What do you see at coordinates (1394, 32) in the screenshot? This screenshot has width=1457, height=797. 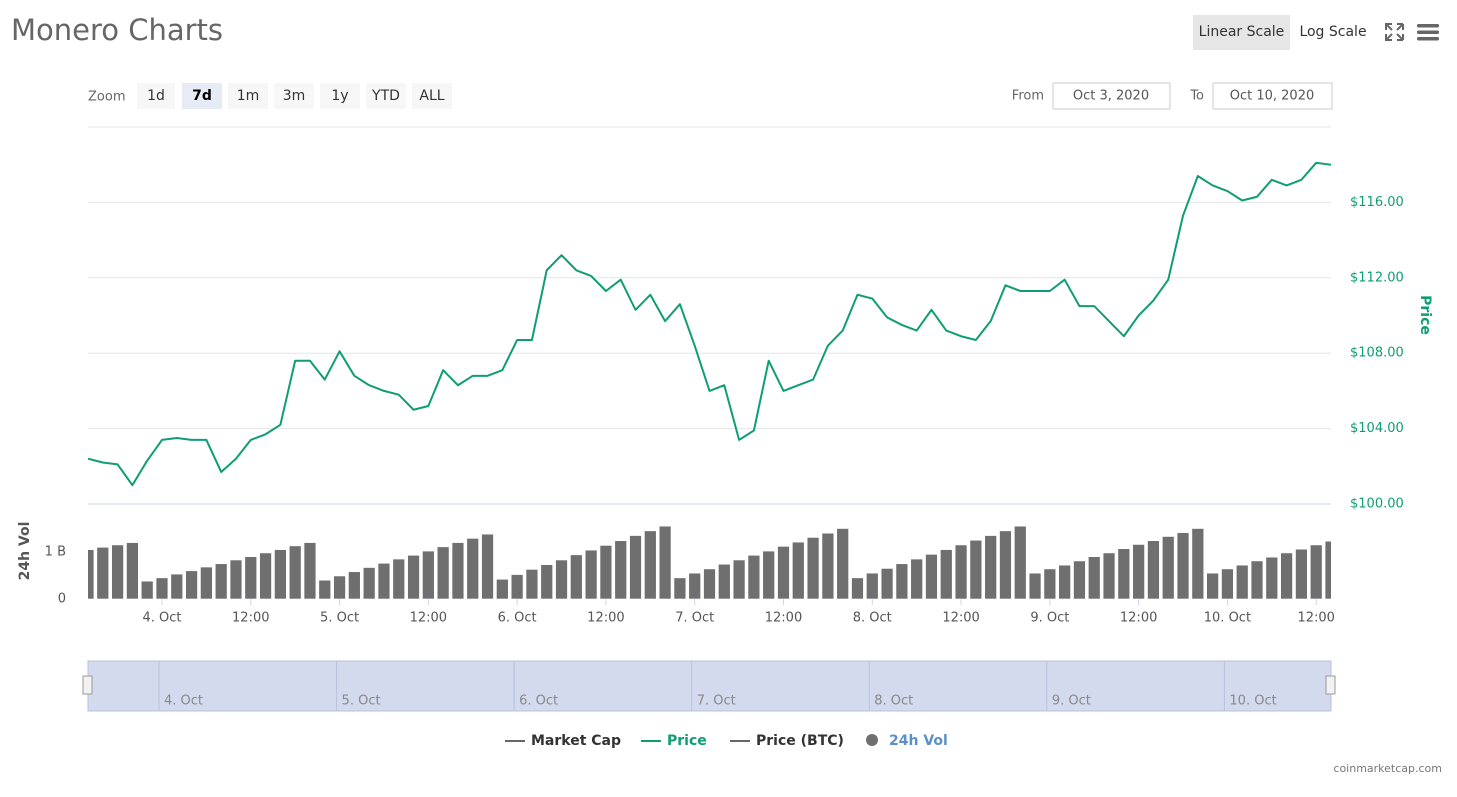 I see `fullscreen-icon` at bounding box center [1394, 32].